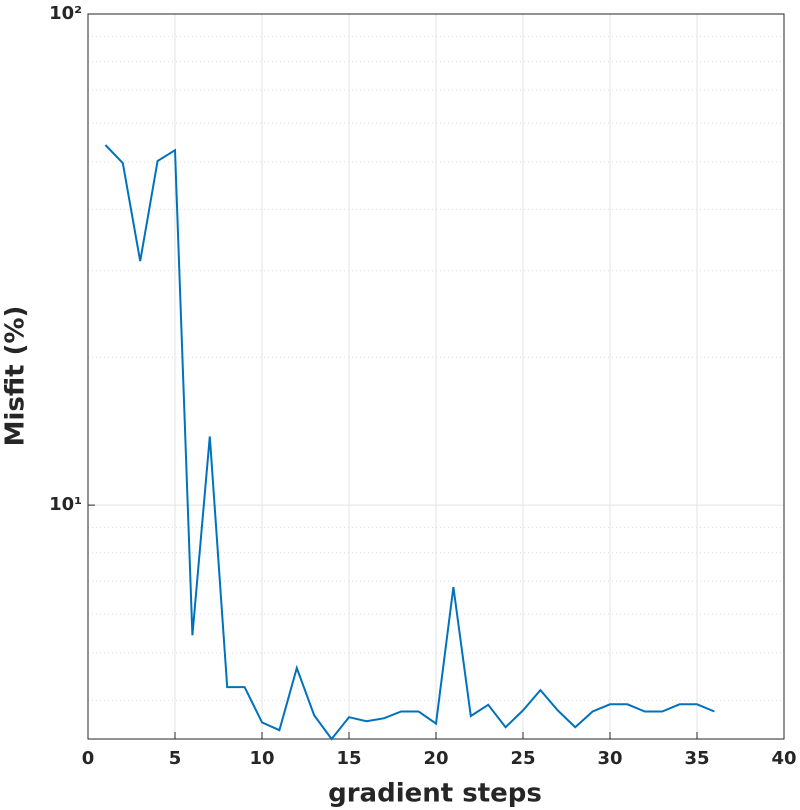  I want to click on x-tick-label: 30, so click(609, 758).